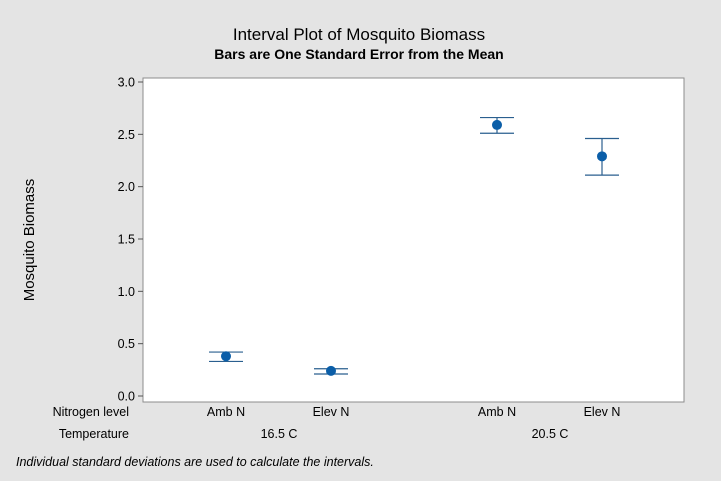 The image size is (721, 481). What do you see at coordinates (126, 187) in the screenshot?
I see `y-tick-label: 2.0` at bounding box center [126, 187].